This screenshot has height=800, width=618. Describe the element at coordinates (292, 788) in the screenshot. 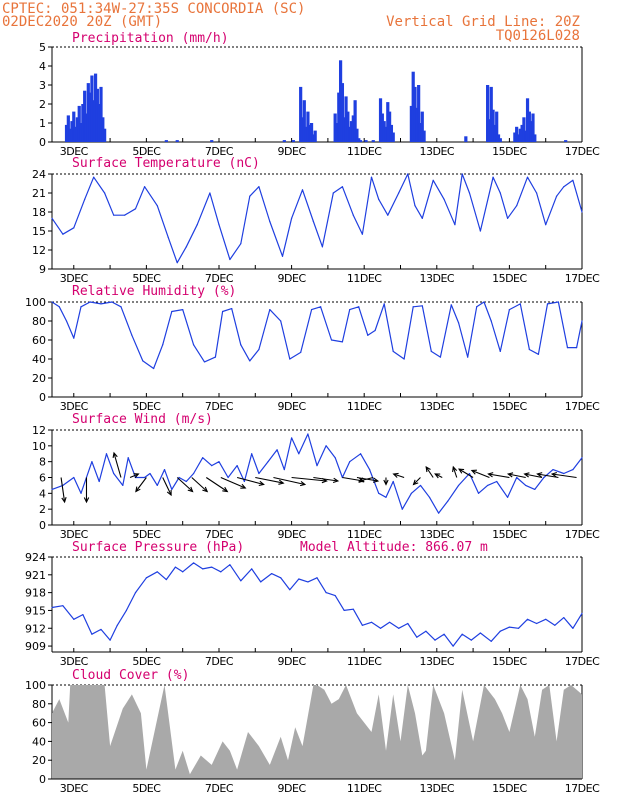

I see `cloud-xtick-label: 9DEC` at that location.